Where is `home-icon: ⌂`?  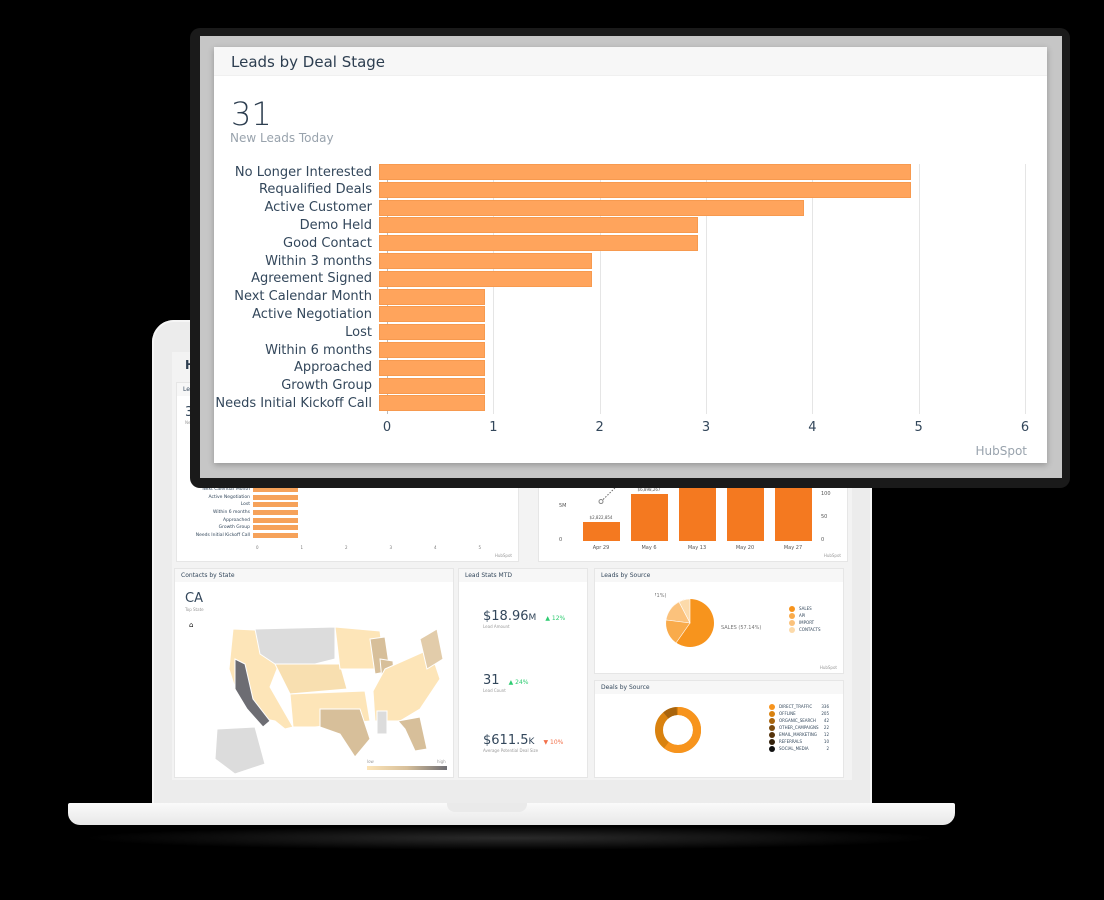
home-icon: ⌂ is located at coordinates (191, 625).